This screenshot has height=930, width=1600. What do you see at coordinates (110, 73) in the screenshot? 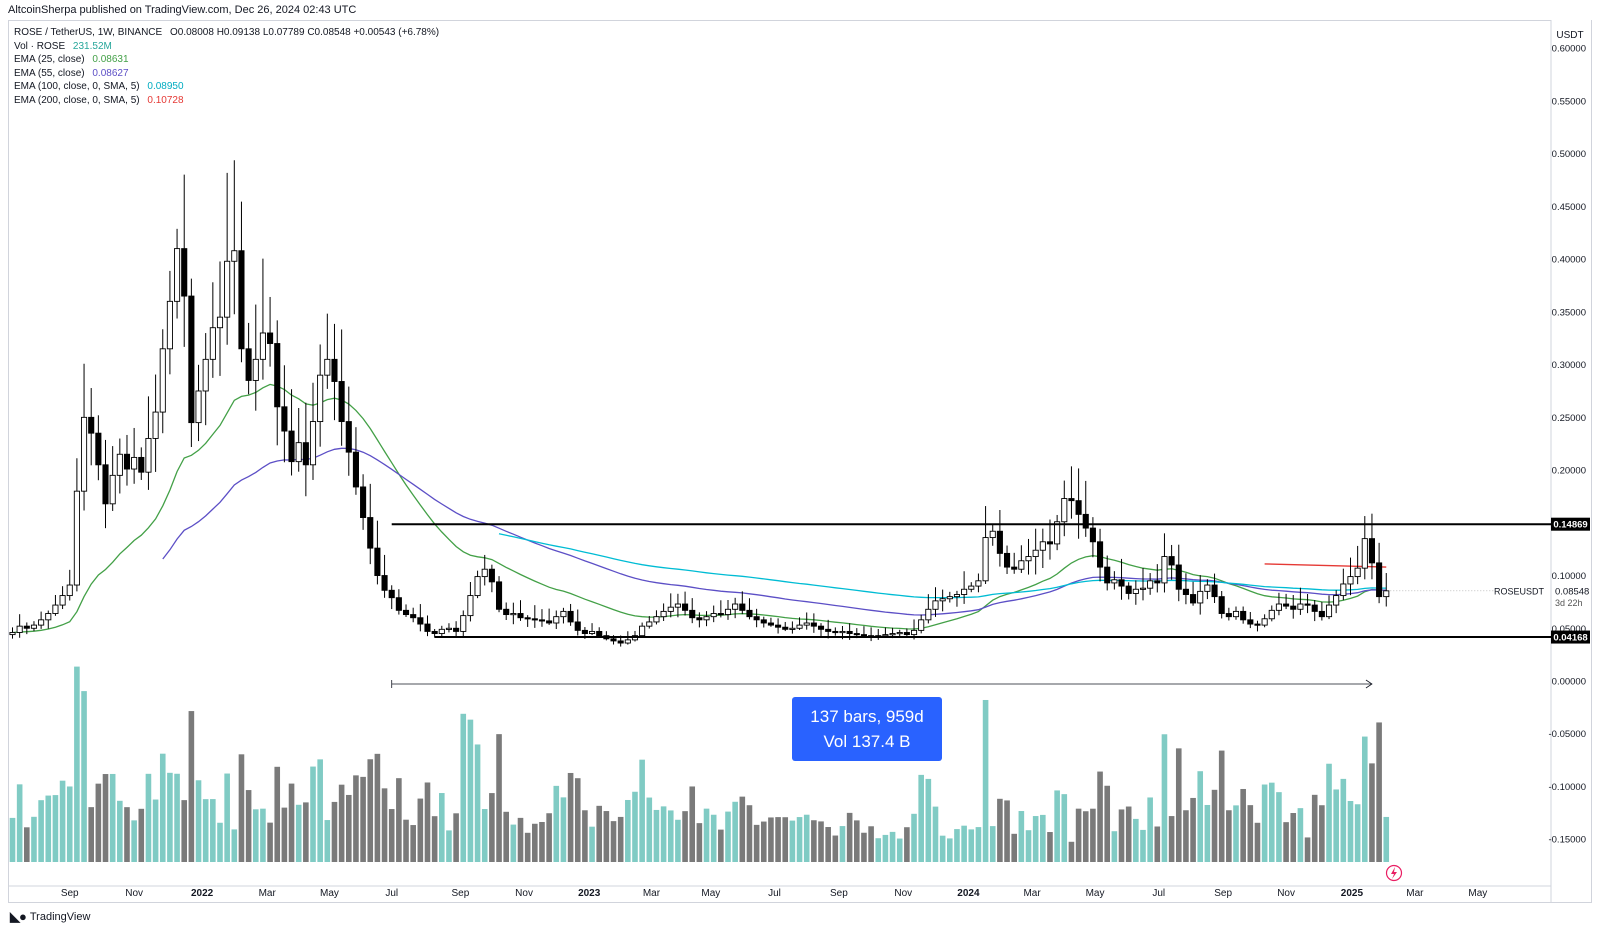
I see `legend-ema55-value: 0.08627` at bounding box center [110, 73].